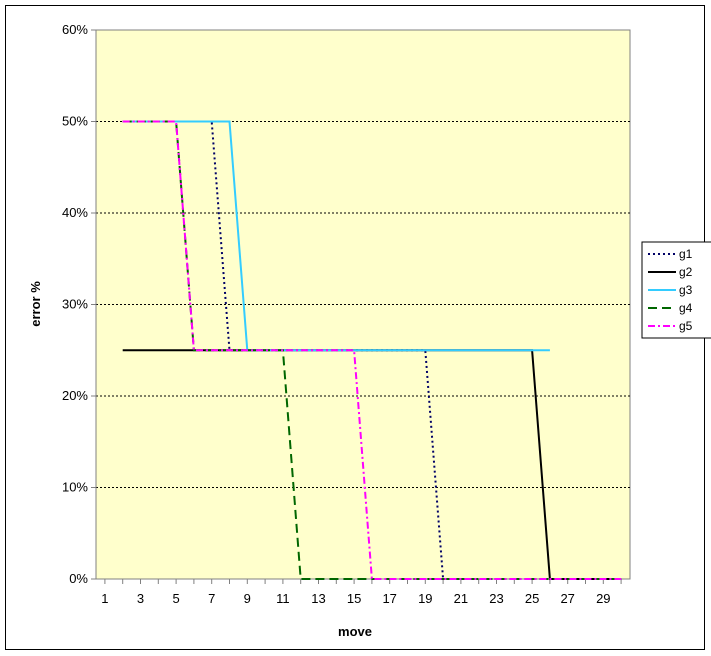 The height and width of the screenshot is (656, 711). What do you see at coordinates (567, 598) in the screenshot?
I see `x-tick-label: 27` at bounding box center [567, 598].